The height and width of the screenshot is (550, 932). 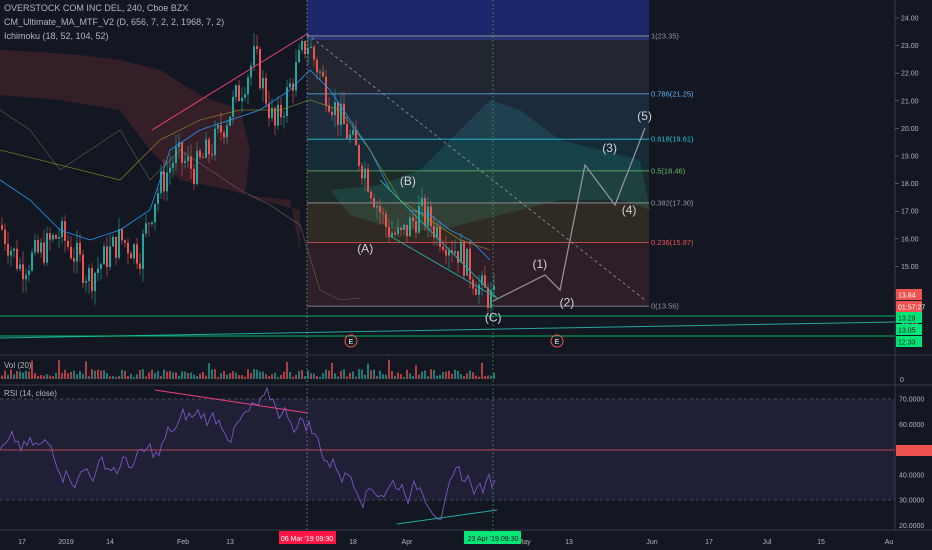 I want to click on rsi-tick-label: 30.0000, so click(x=911, y=501).